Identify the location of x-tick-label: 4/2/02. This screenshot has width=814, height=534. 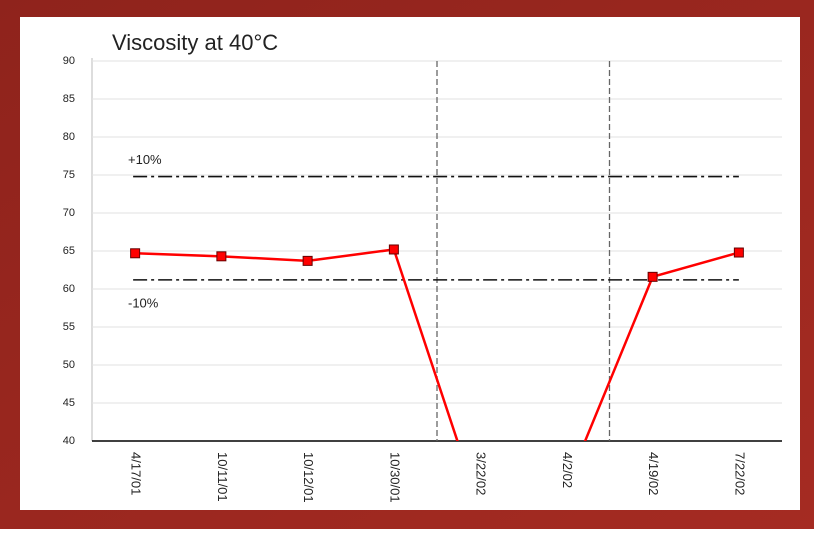
(567, 470).